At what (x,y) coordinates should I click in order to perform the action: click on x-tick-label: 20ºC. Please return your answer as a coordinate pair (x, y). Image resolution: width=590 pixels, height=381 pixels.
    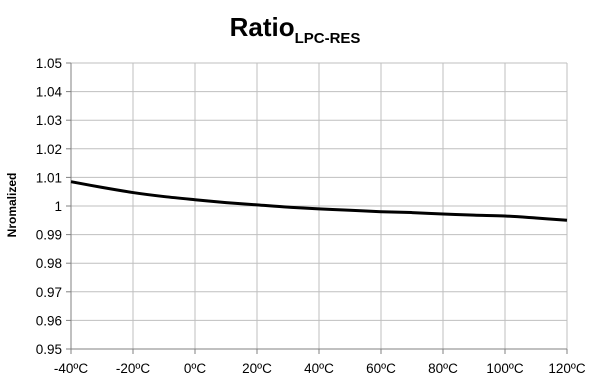
    Looking at the image, I should click on (257, 368).